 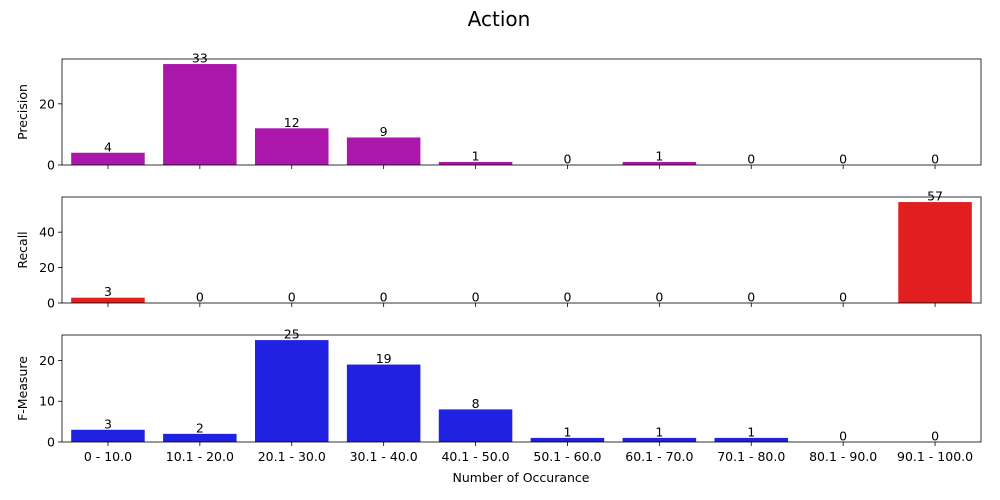 I want to click on x-tick-label: 60.1 - 70.0, so click(x=659, y=456).